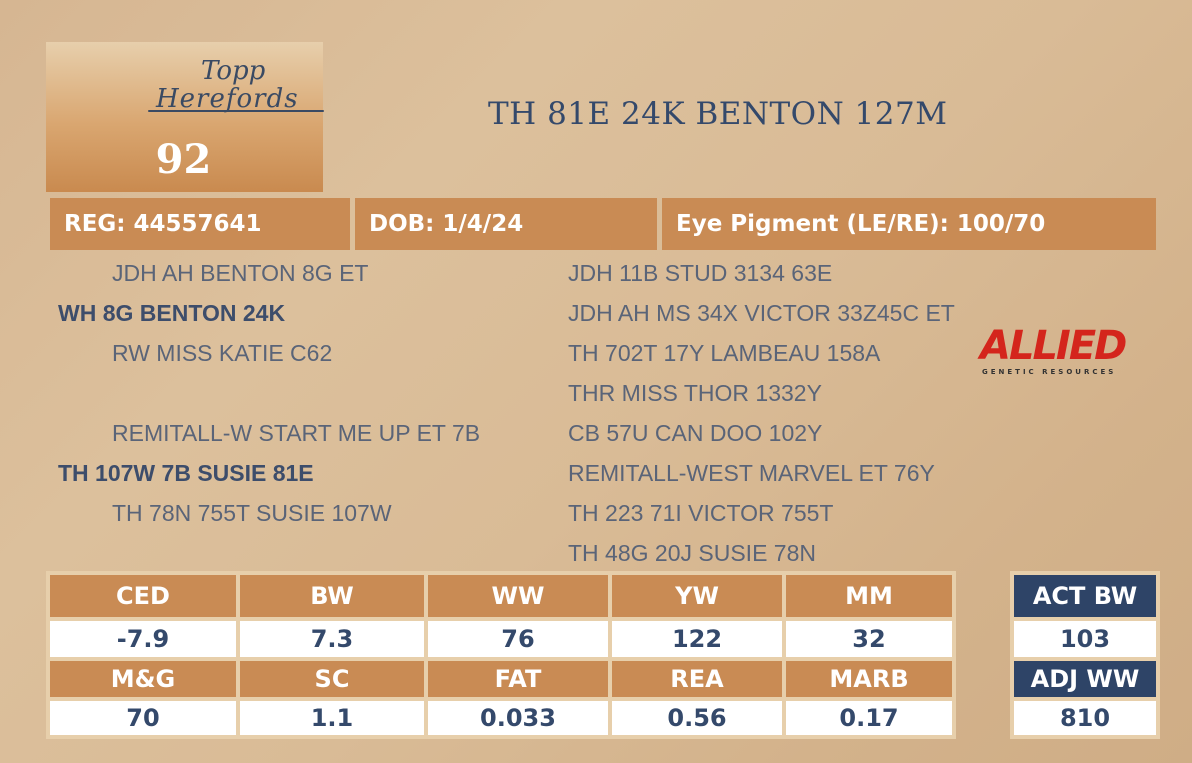 Image resolution: width=1192 pixels, height=763 pixels. Describe the element at coordinates (506, 224) in the screenshot. I see `dob-cell: DOB: 1/4/24` at that location.